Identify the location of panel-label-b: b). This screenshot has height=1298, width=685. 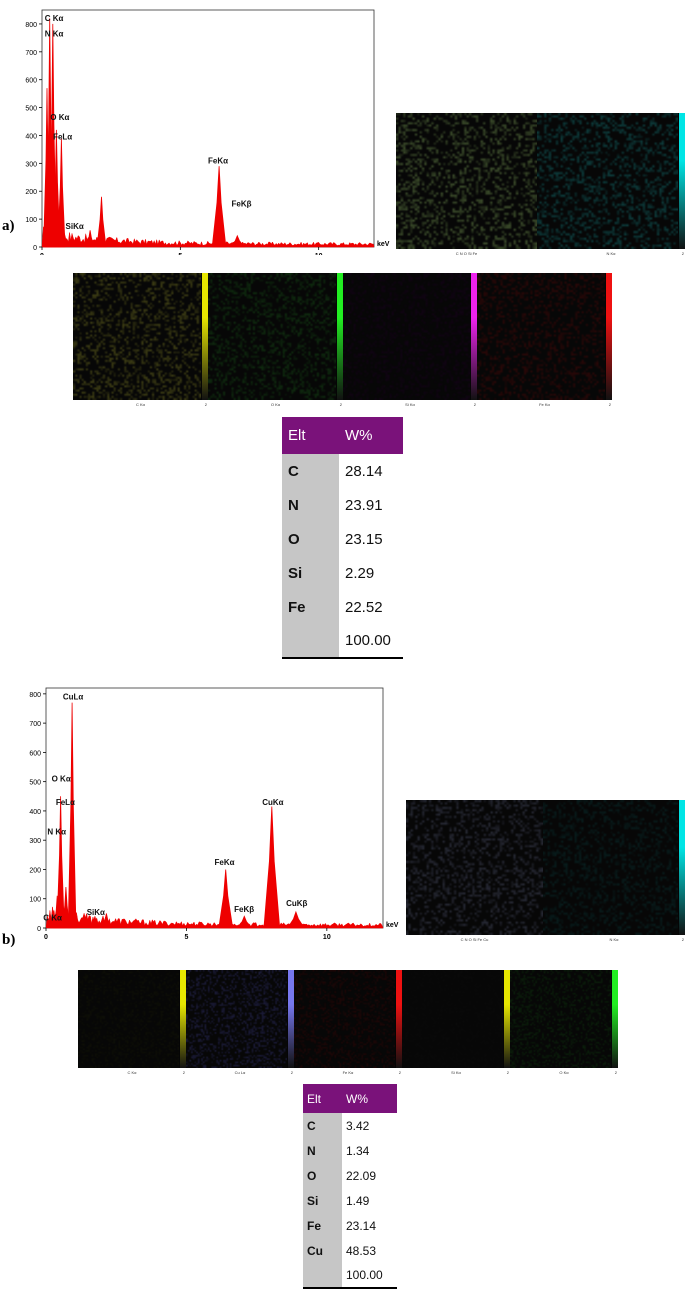
(9, 940).